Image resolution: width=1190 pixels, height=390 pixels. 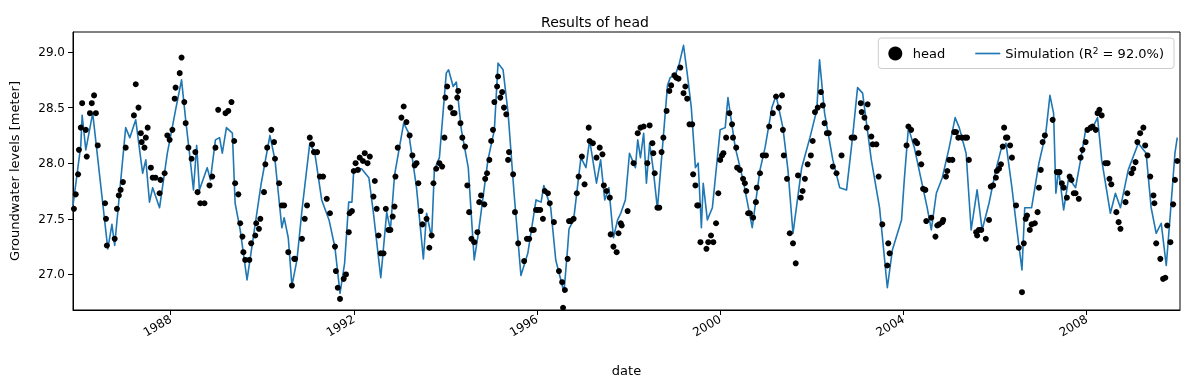 I want to click on chart-title: Results of head, so click(x=595, y=22).